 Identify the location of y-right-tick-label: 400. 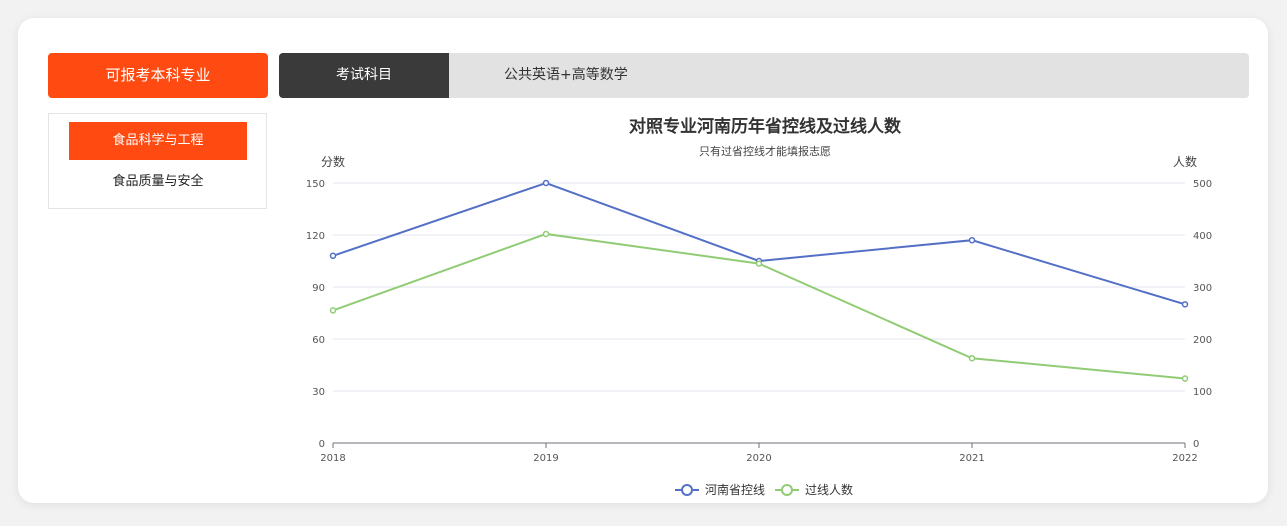
(1202, 236).